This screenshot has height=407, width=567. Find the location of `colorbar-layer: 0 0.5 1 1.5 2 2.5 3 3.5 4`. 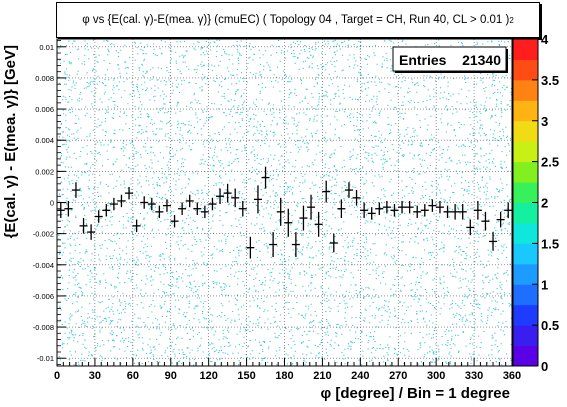

colorbar-layer: 0 0.5 1 1.5 2 2.5 3 3.5 4 is located at coordinates (535, 203).